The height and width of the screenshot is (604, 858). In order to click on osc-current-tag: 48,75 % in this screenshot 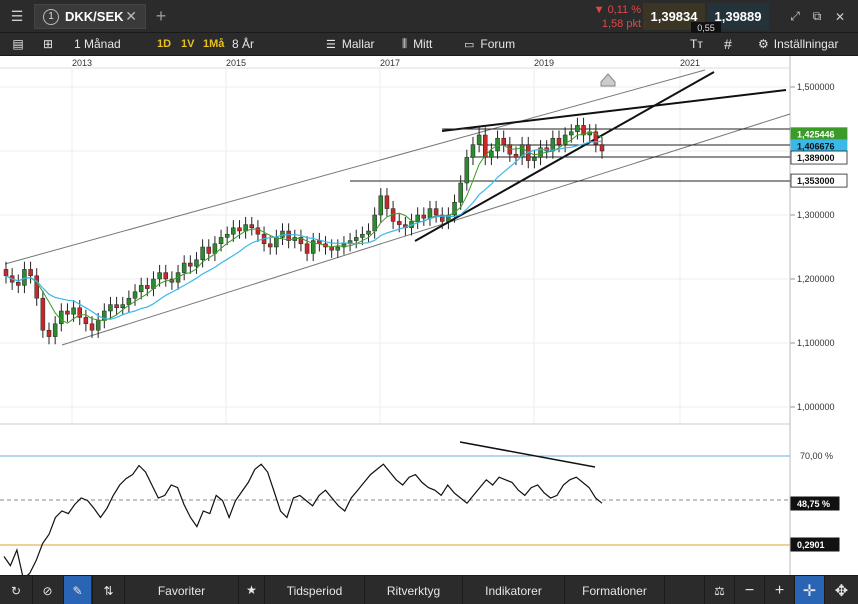, I will do `click(813, 504)`.